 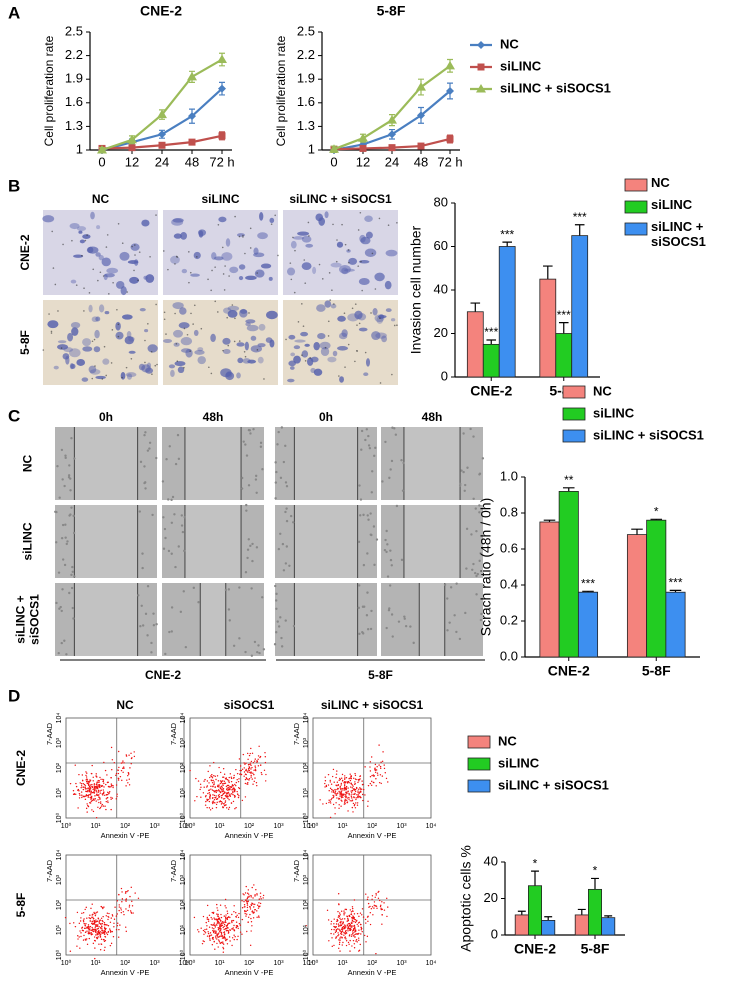 I want to click on legend-swatch, so click(x=574, y=436).